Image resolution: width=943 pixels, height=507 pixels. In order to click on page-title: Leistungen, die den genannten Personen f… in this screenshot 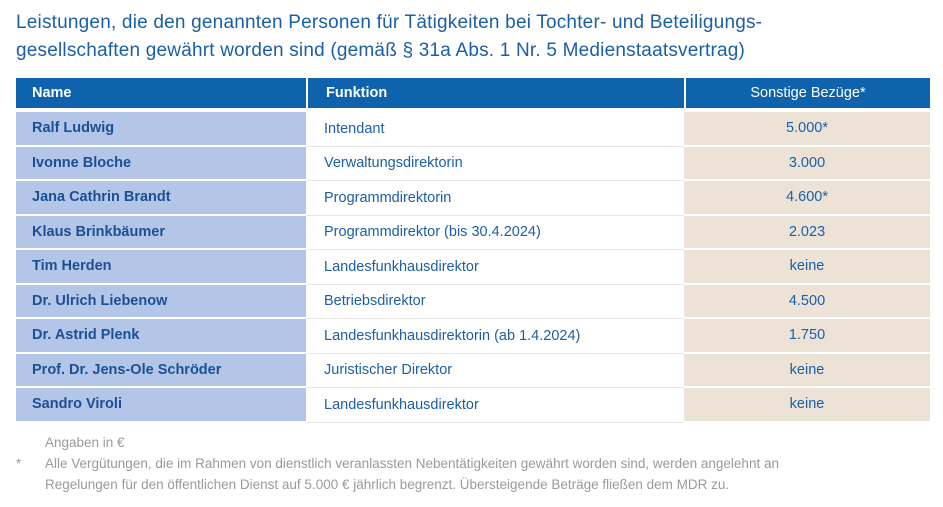, I will do `click(473, 37)`.